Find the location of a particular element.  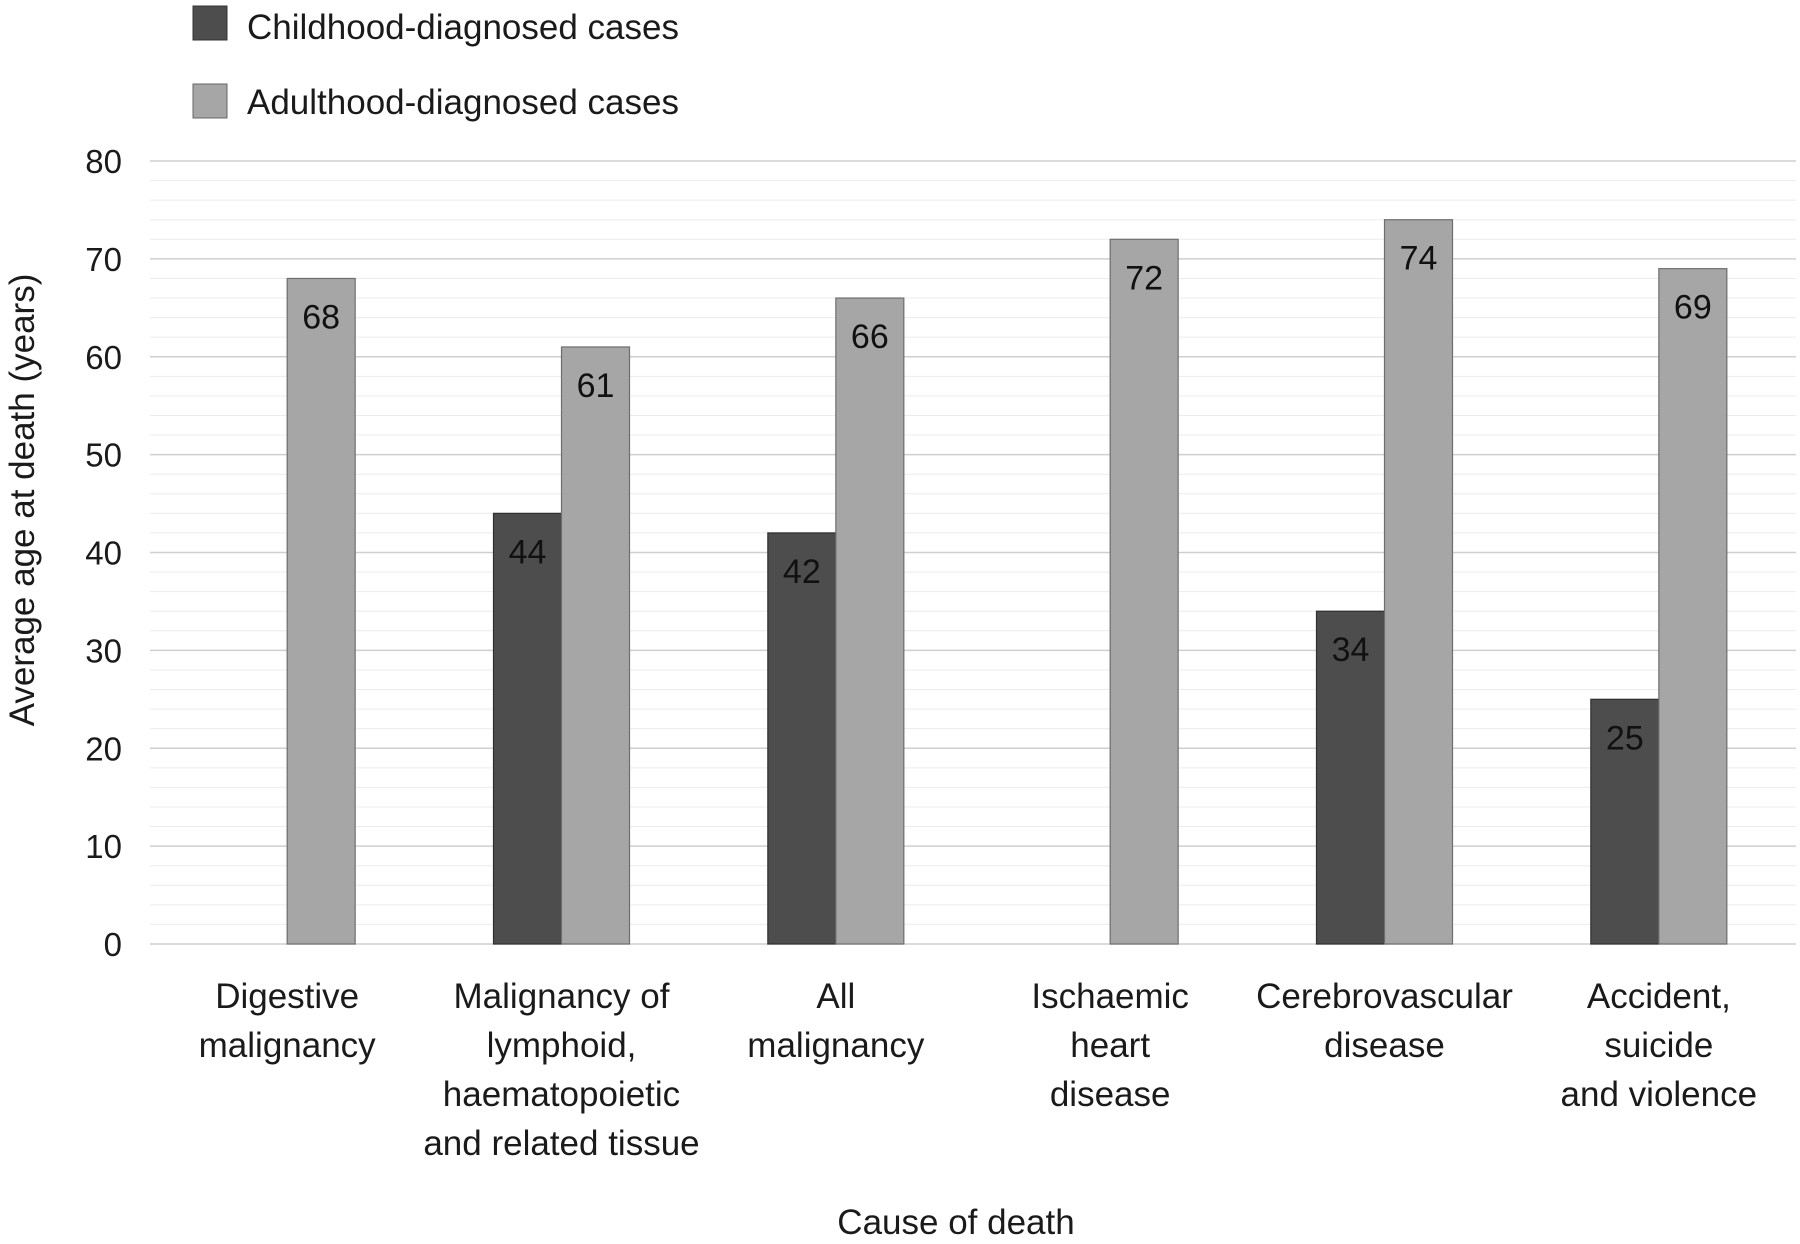

y-axis-title: Average age at death (years) is located at coordinates (22, 500).